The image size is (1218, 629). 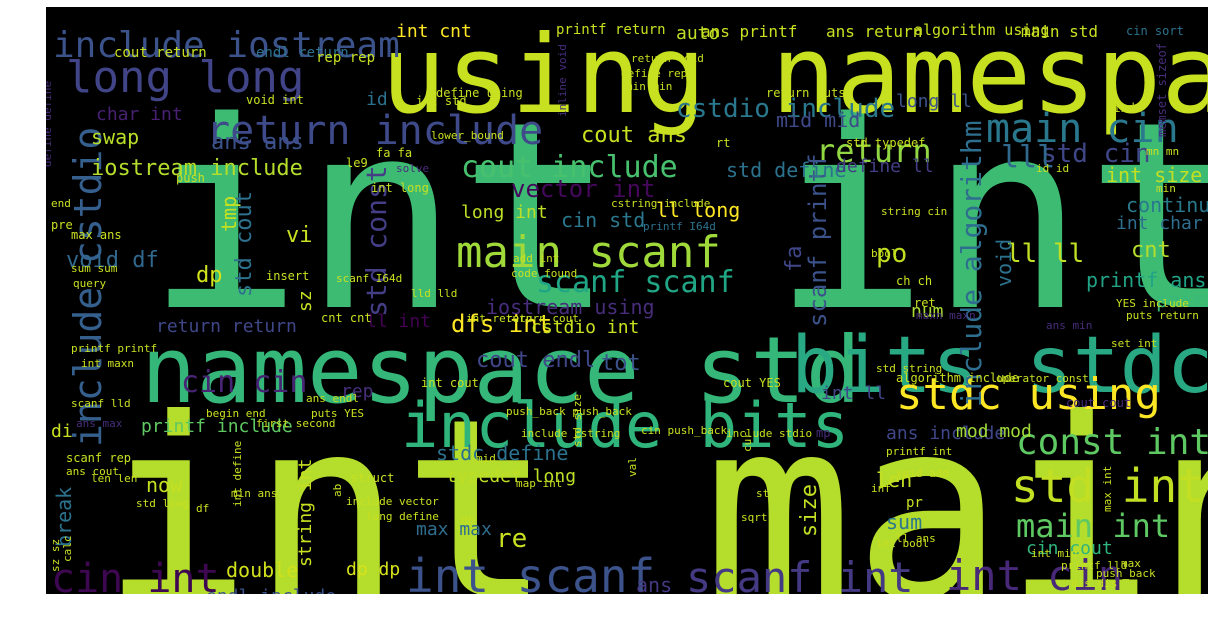 What do you see at coordinates (1146, 280) in the screenshot?
I see `cloud-word-42: printf ans` at bounding box center [1146, 280].